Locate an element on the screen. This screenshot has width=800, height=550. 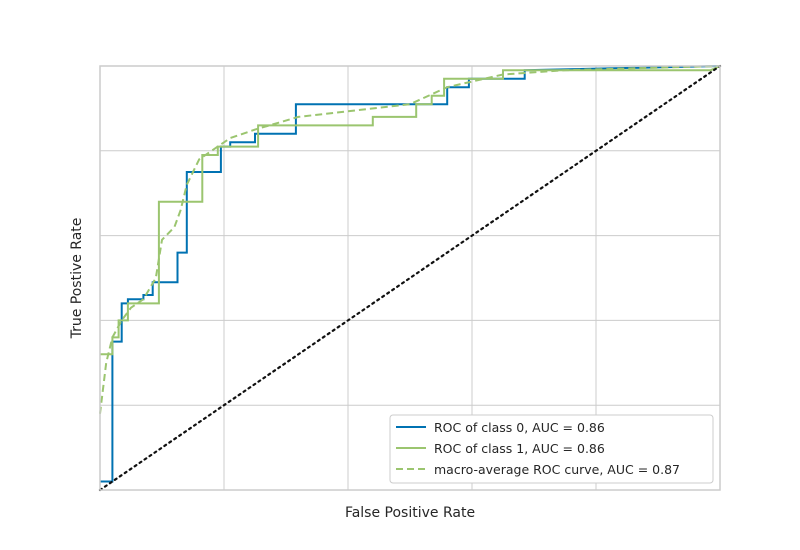
x-axis-label: False Positive Rate is located at coordinates (410, 513).